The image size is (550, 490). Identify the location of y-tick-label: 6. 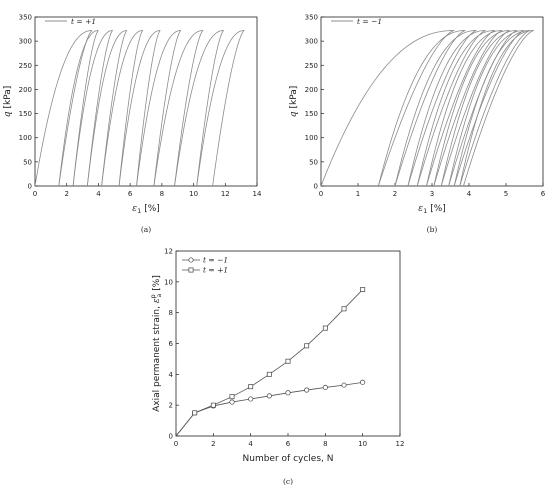
(171, 344).